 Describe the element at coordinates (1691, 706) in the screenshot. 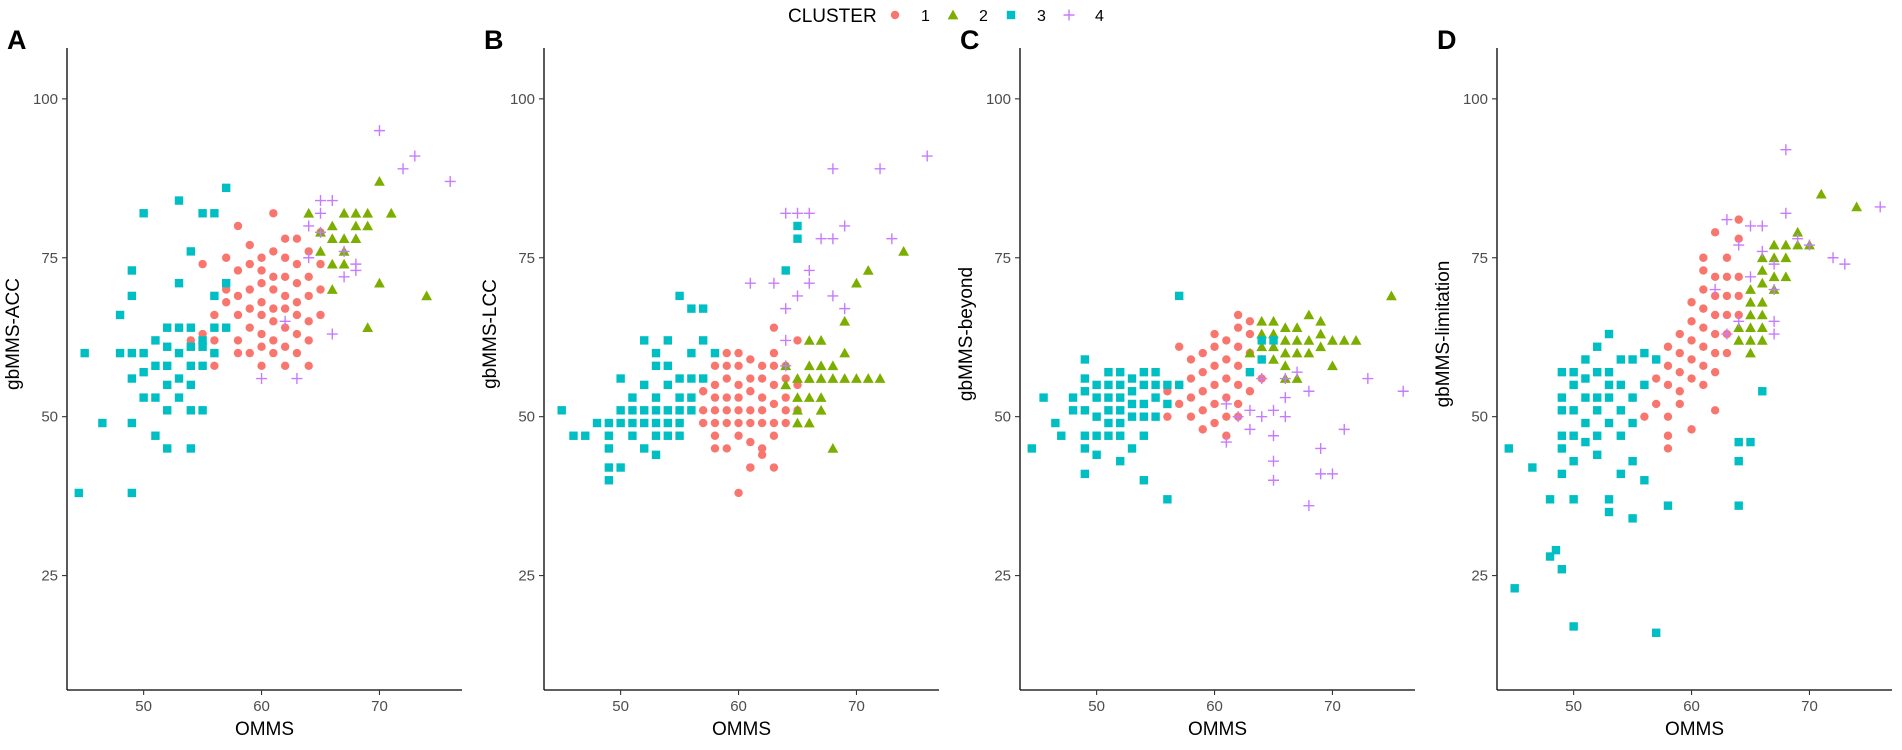

I see `x-tick-label: 60` at that location.